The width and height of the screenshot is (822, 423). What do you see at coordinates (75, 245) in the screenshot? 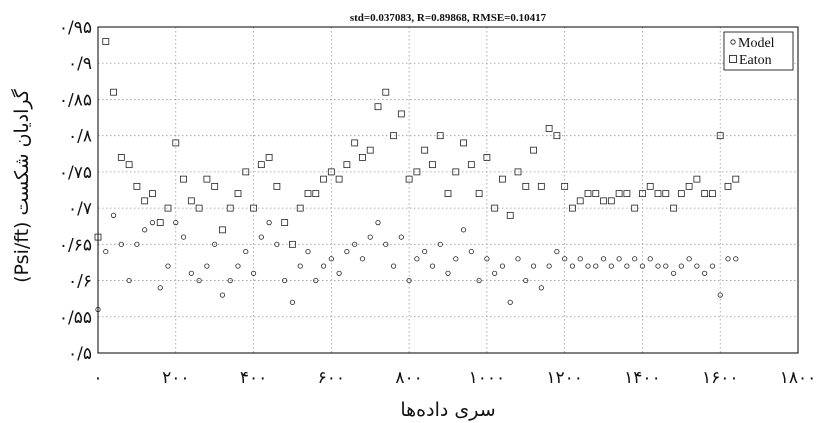
I see `y-tick-label: ۰/۶۵` at bounding box center [75, 245].